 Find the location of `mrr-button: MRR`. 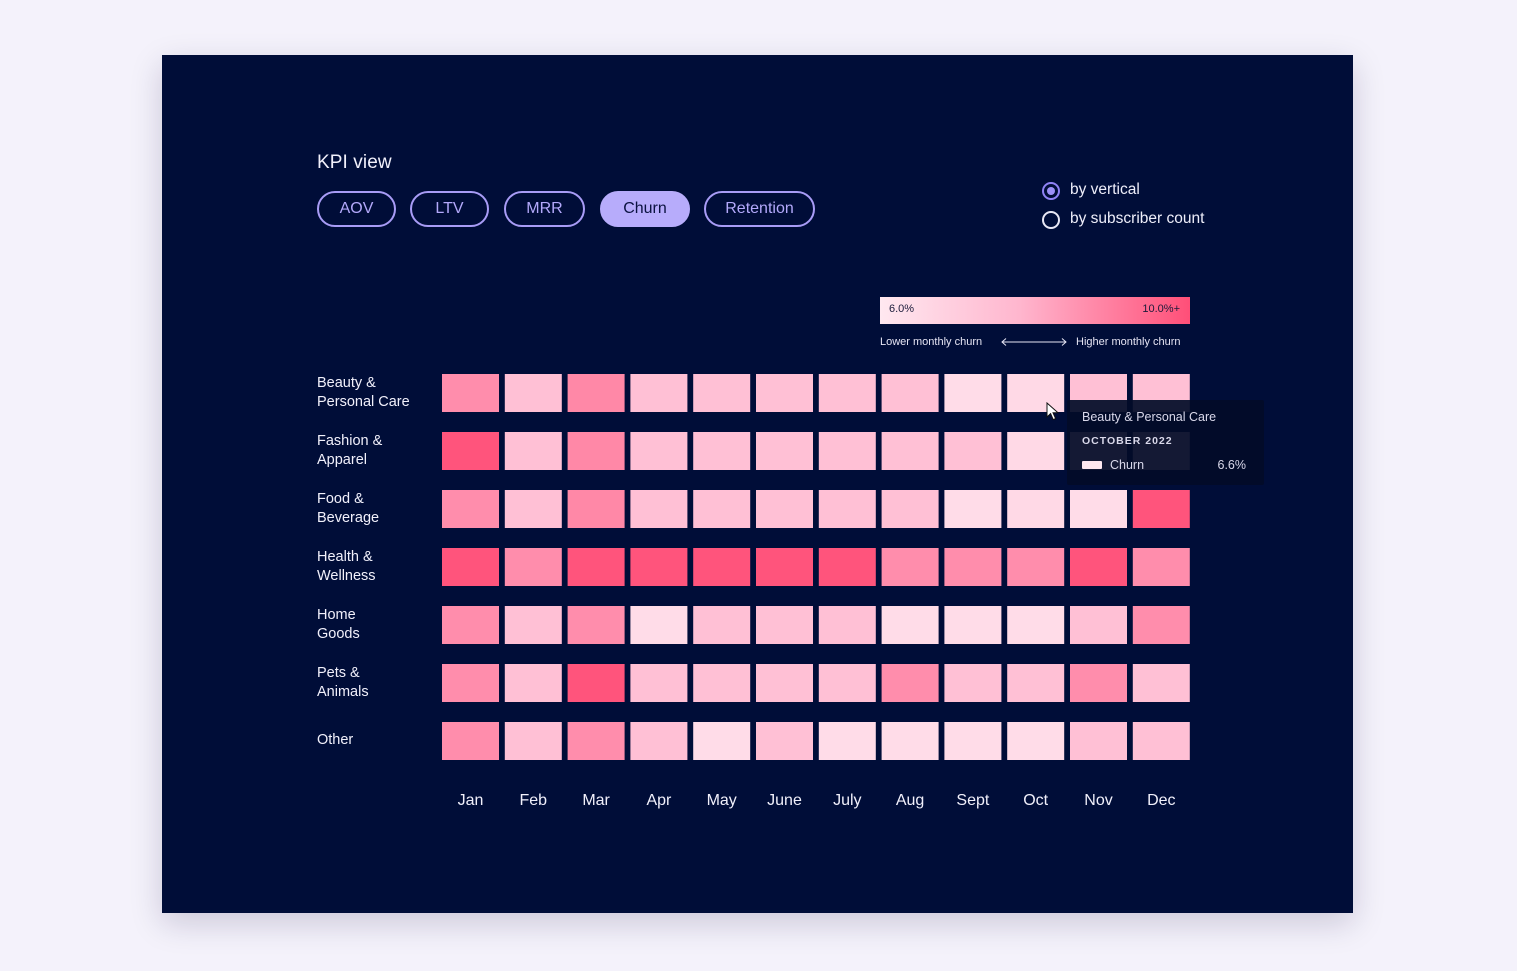

mrr-button: MRR is located at coordinates (544, 209).